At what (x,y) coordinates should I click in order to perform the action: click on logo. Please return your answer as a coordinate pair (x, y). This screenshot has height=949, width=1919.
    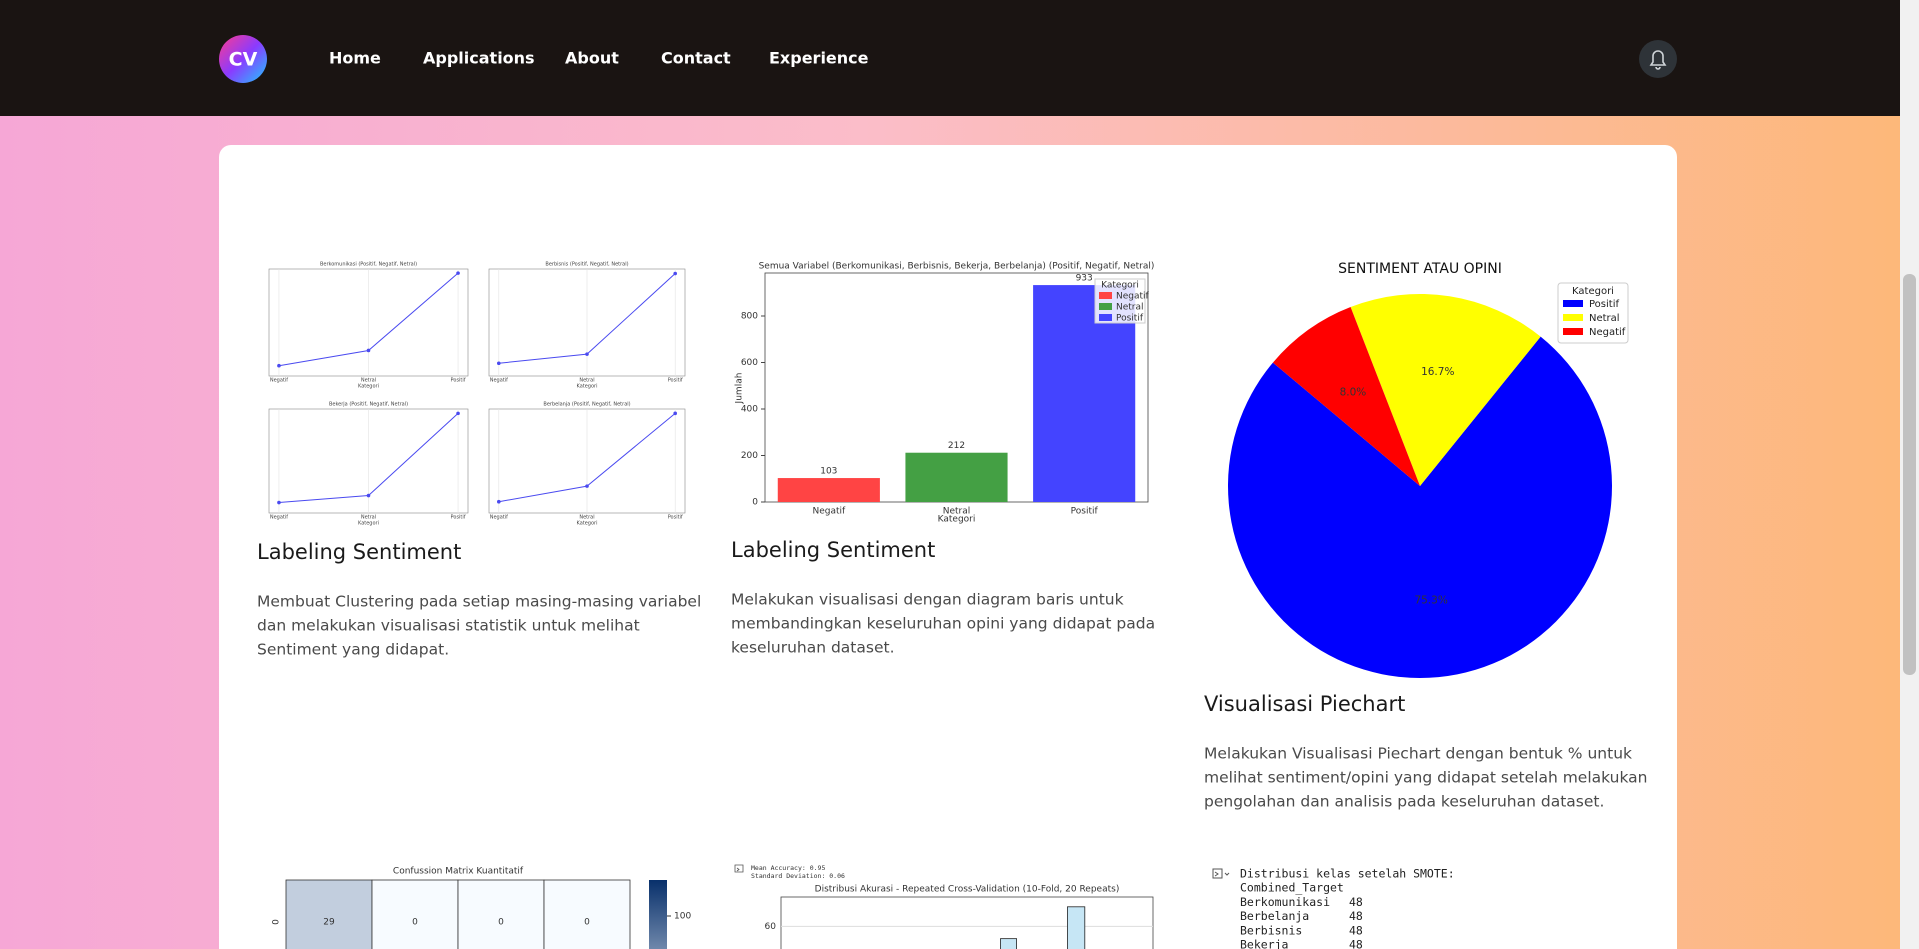
    Looking at the image, I should click on (243, 59).